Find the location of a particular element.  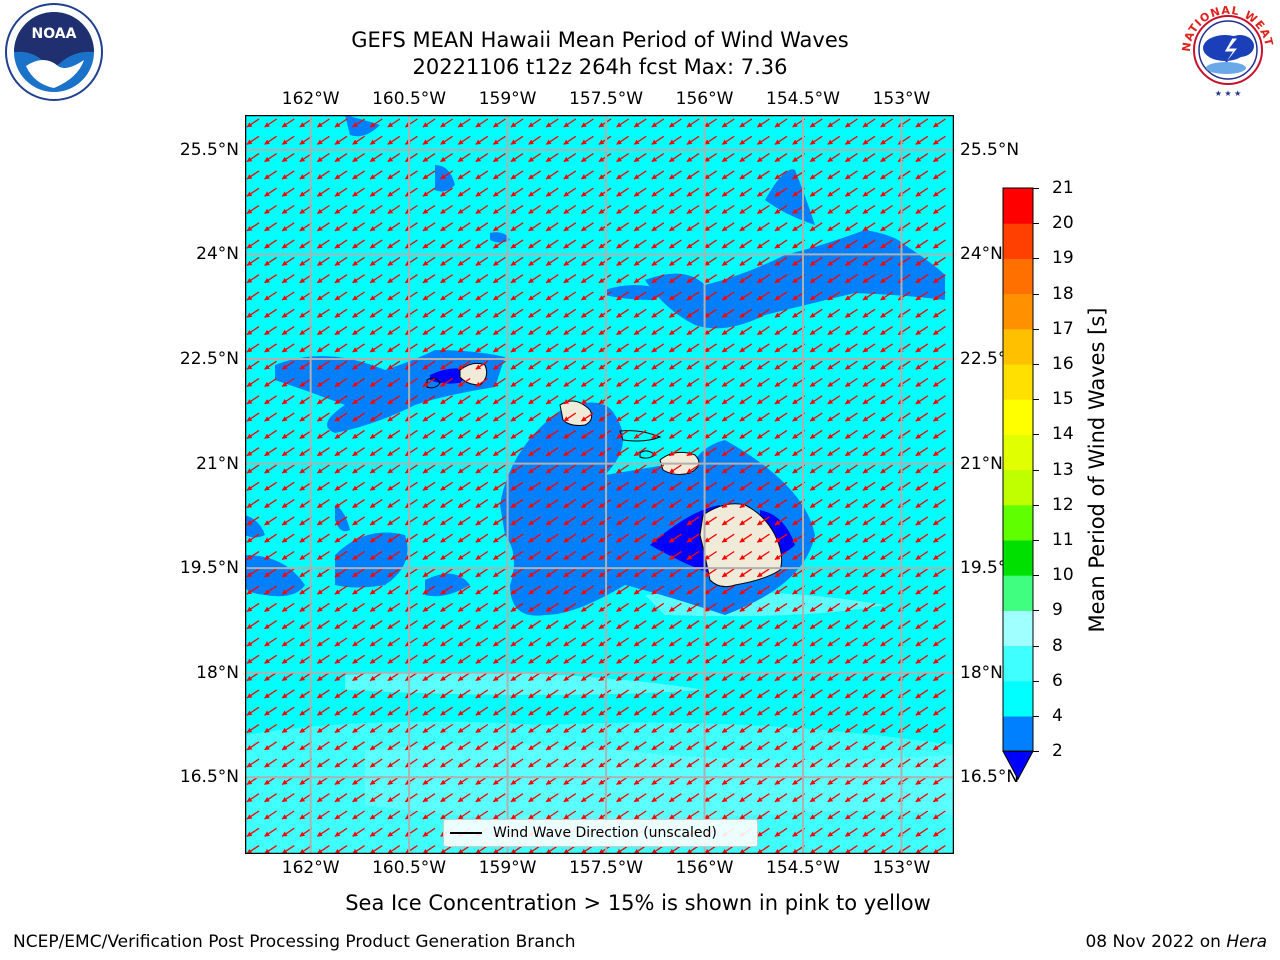

colorbar-segment is located at coordinates (1018, 417).